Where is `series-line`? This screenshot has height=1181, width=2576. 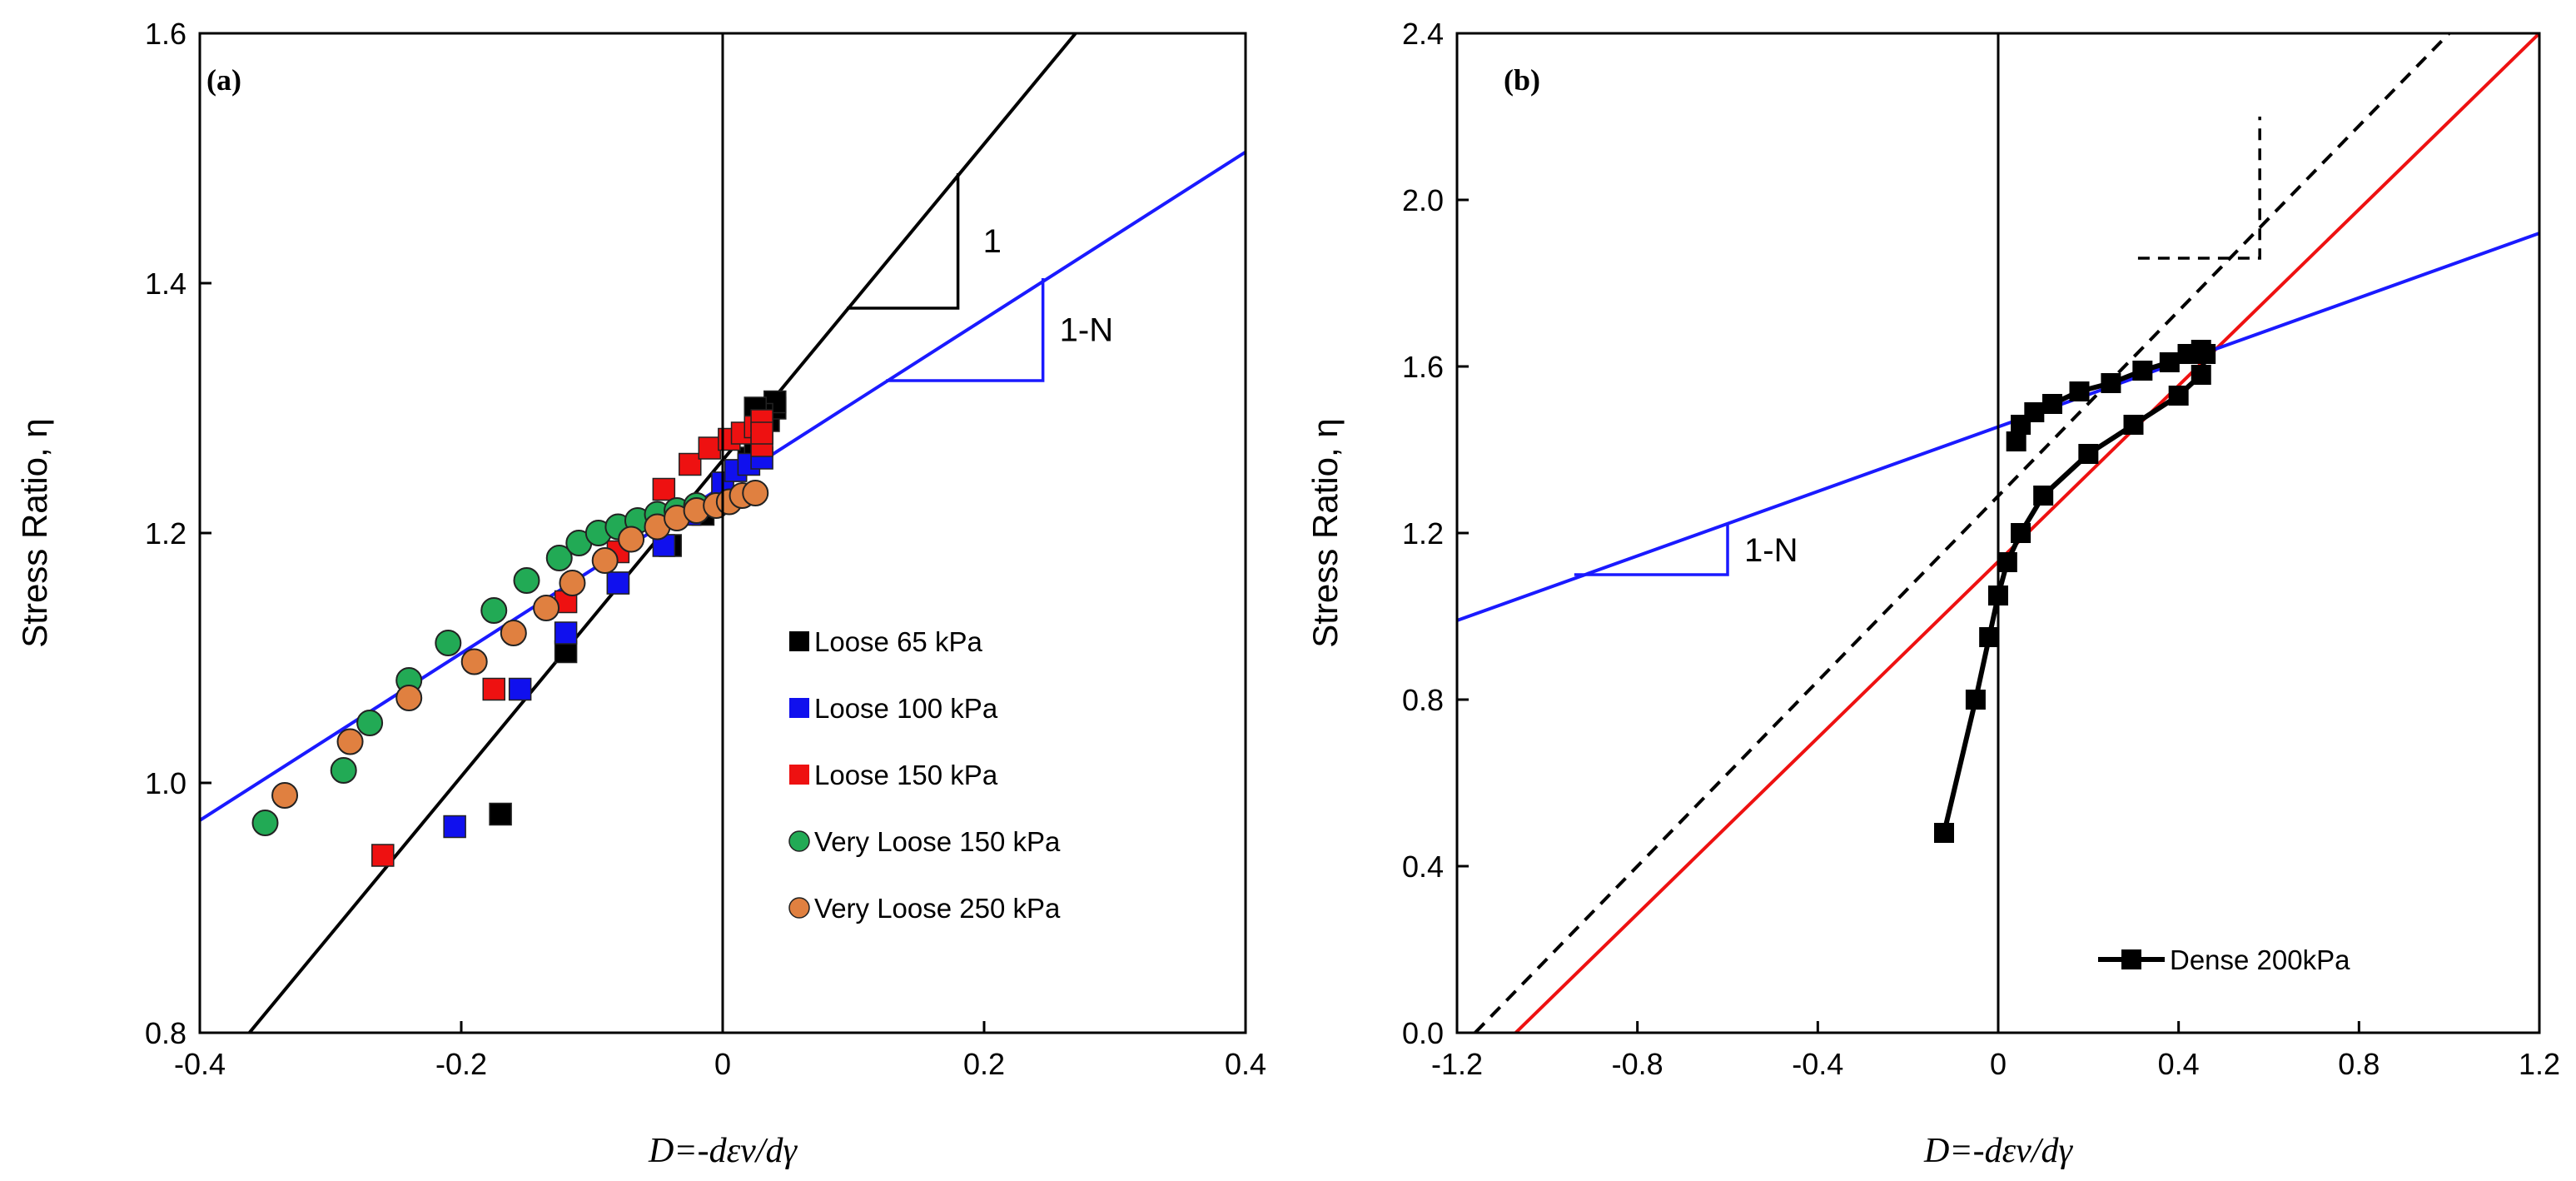
series-line is located at coordinates (2075, 590).